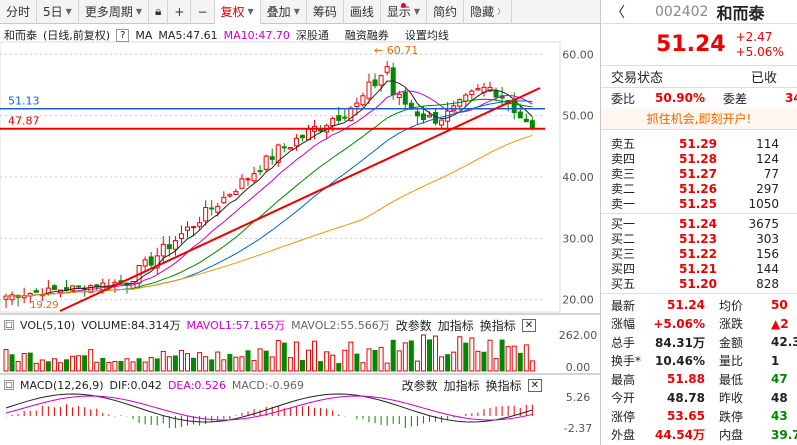 The width and height of the screenshot is (797, 445). Describe the element at coordinates (24, 101) in the screenshot. I see `blue-level-label: 51.13` at that location.